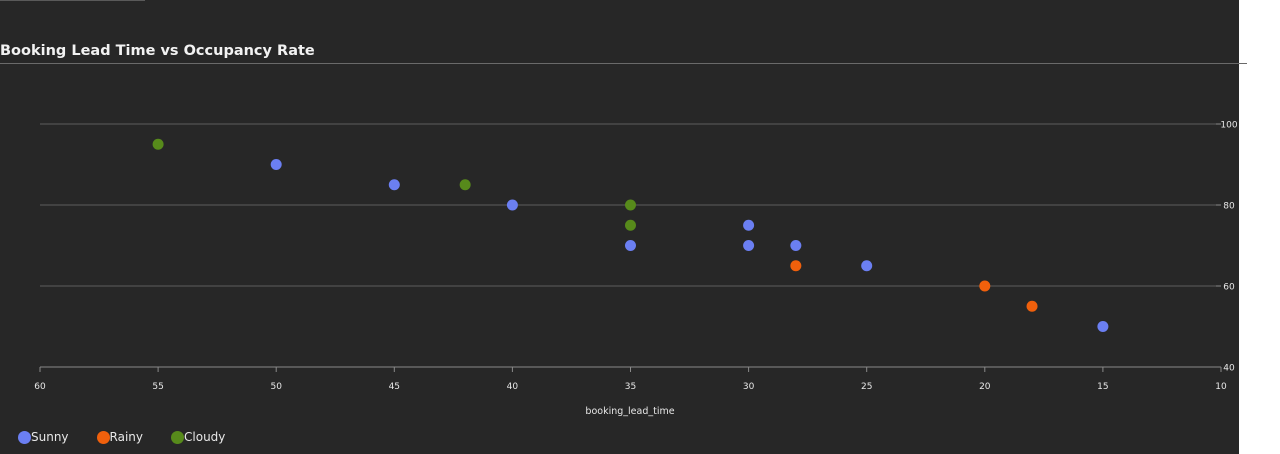 This screenshot has height=454, width=1280. I want to click on y-tick-label: 100, so click(1228, 126).